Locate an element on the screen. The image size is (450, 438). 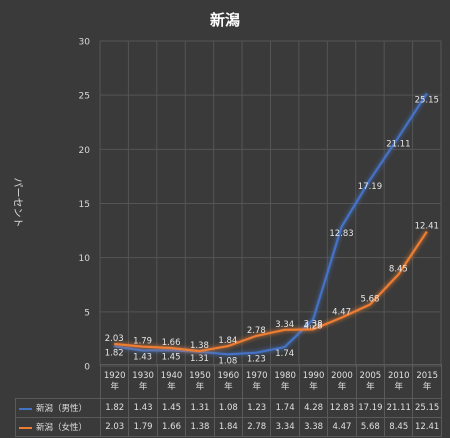
data-label: 4.47 is located at coordinates (341, 313).